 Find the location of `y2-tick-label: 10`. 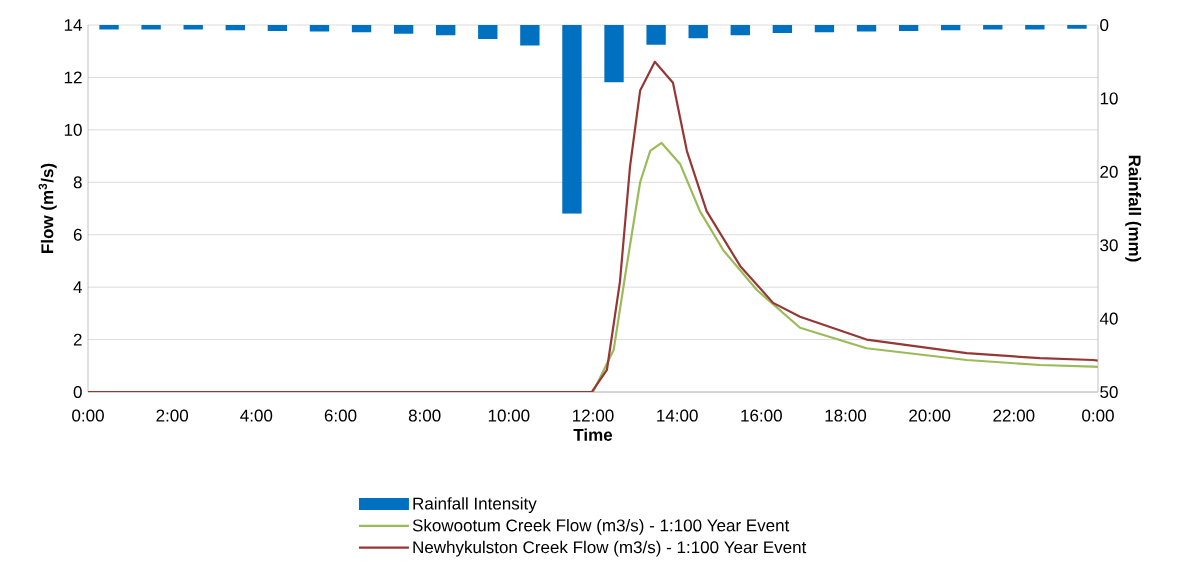

y2-tick-label: 10 is located at coordinates (1109, 98).